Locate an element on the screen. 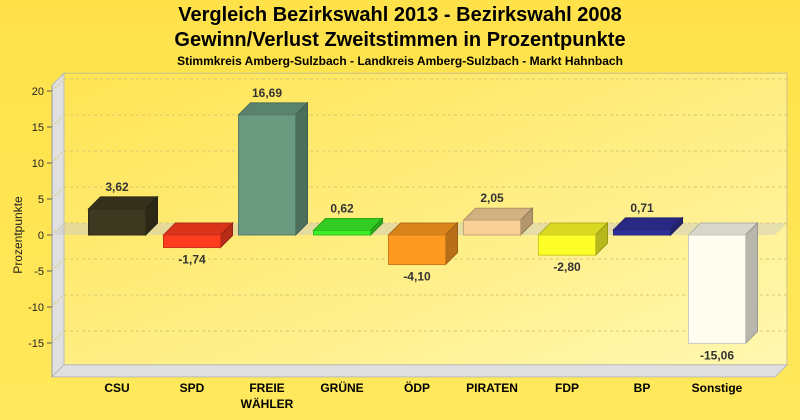 The height and width of the screenshot is (420, 800). x-tick-label: BP is located at coordinates (642, 388).